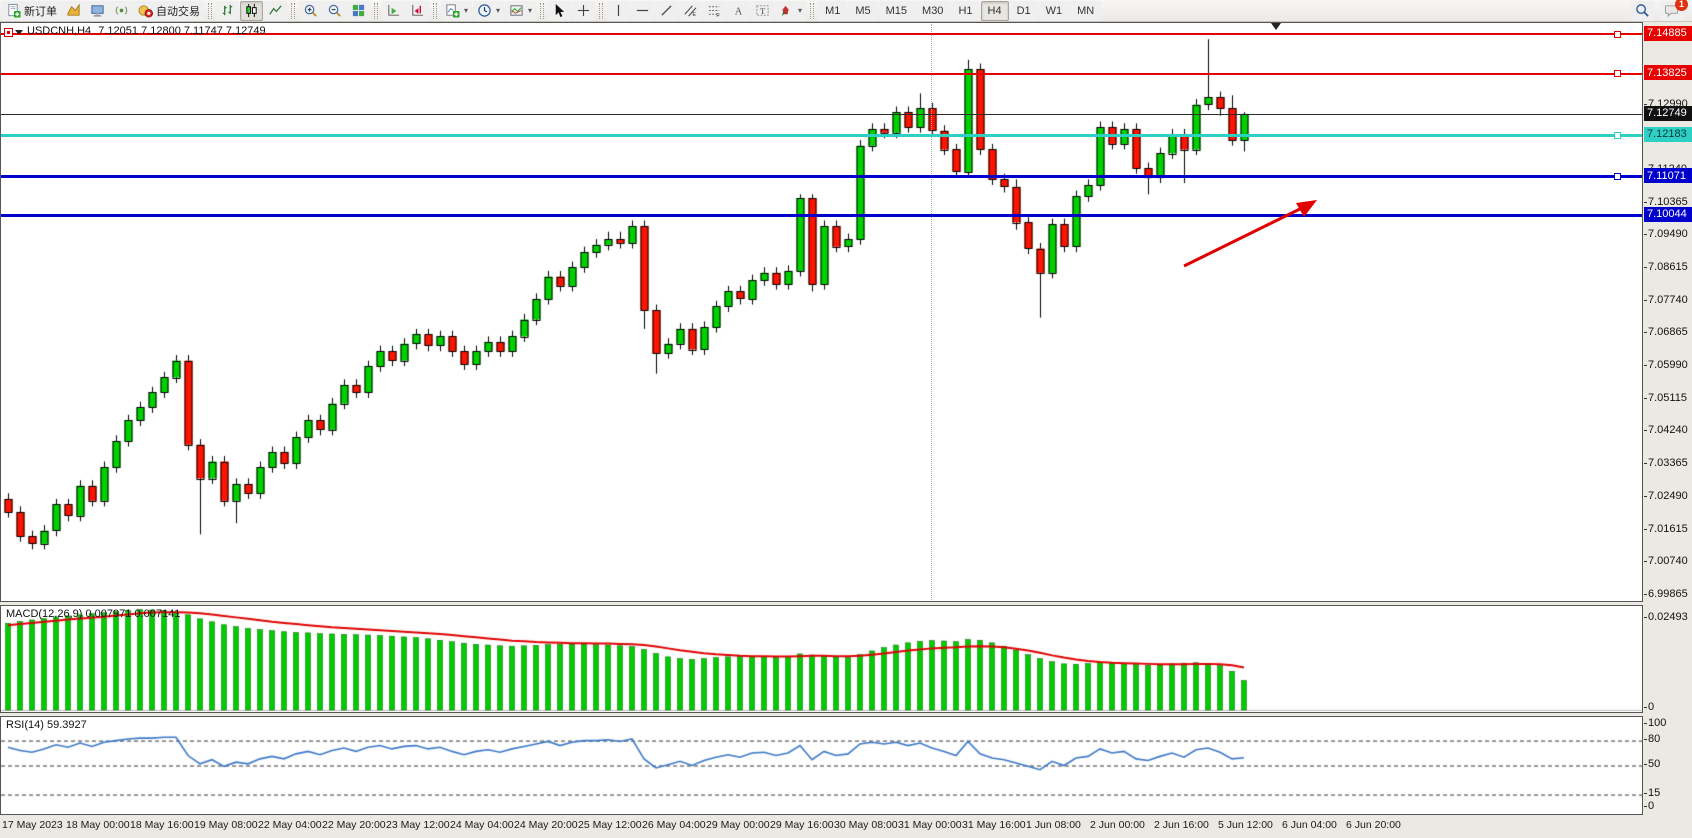  I want to click on price-line-badge: 7.11071, so click(1668, 176).